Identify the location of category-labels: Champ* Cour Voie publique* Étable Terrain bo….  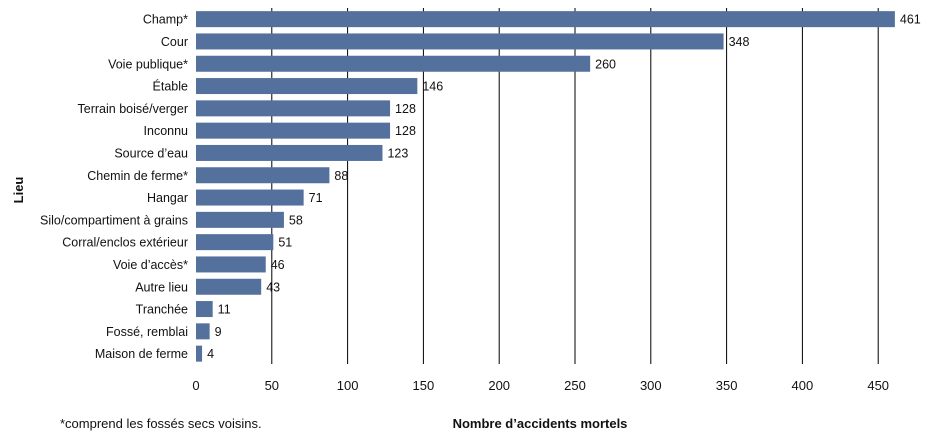
(114, 187).